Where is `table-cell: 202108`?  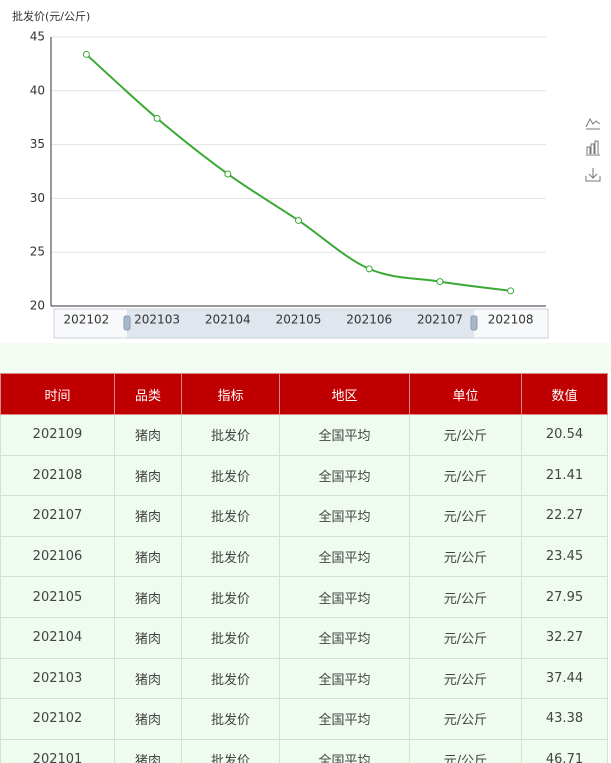 table-cell: 202108 is located at coordinates (57, 475).